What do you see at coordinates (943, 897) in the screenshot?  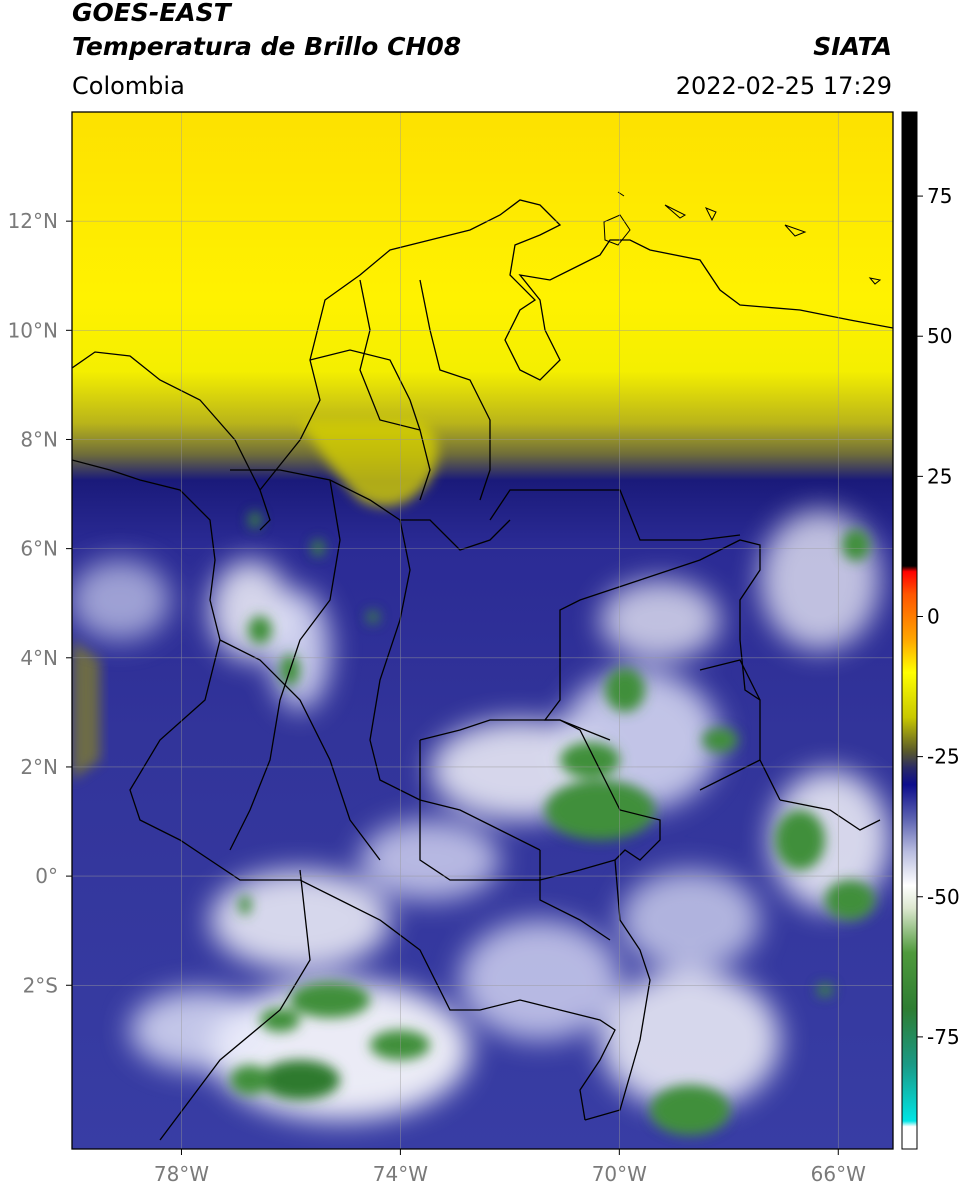 I see `colorbar-tick-label: -50` at bounding box center [943, 897].